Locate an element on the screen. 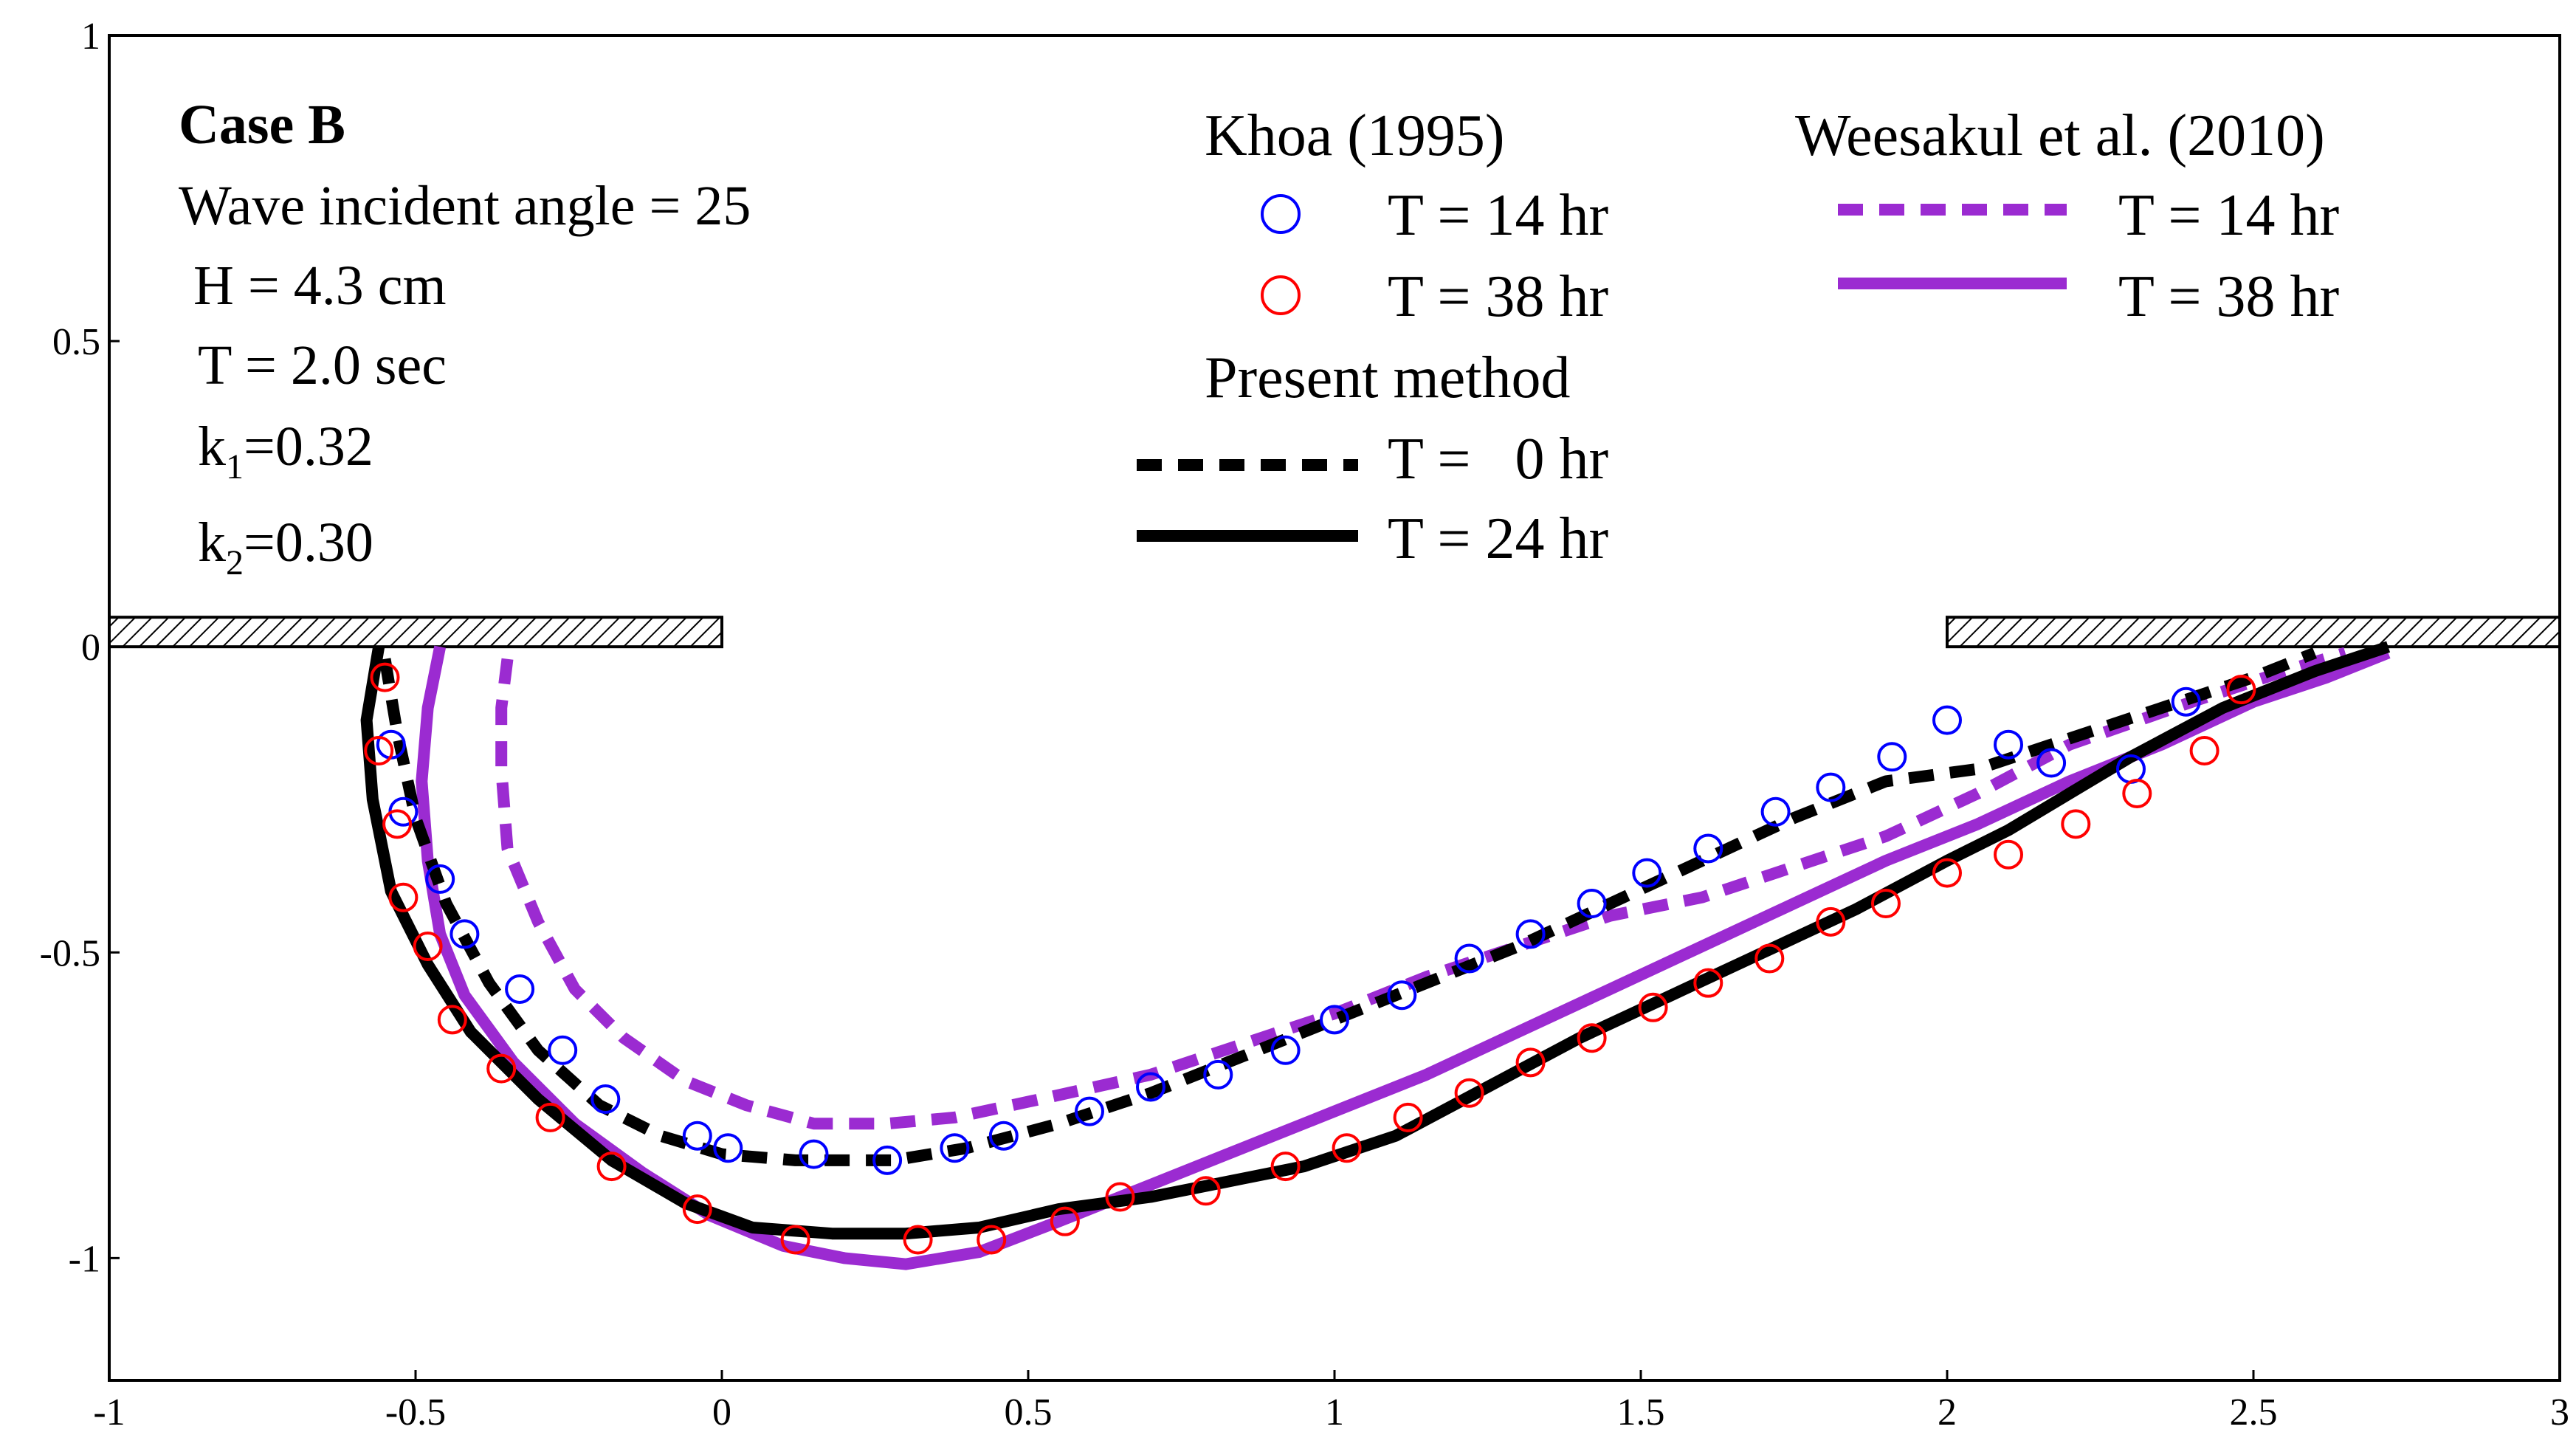  legend-label-present-0: T = 0 hr is located at coordinates (1498, 459).